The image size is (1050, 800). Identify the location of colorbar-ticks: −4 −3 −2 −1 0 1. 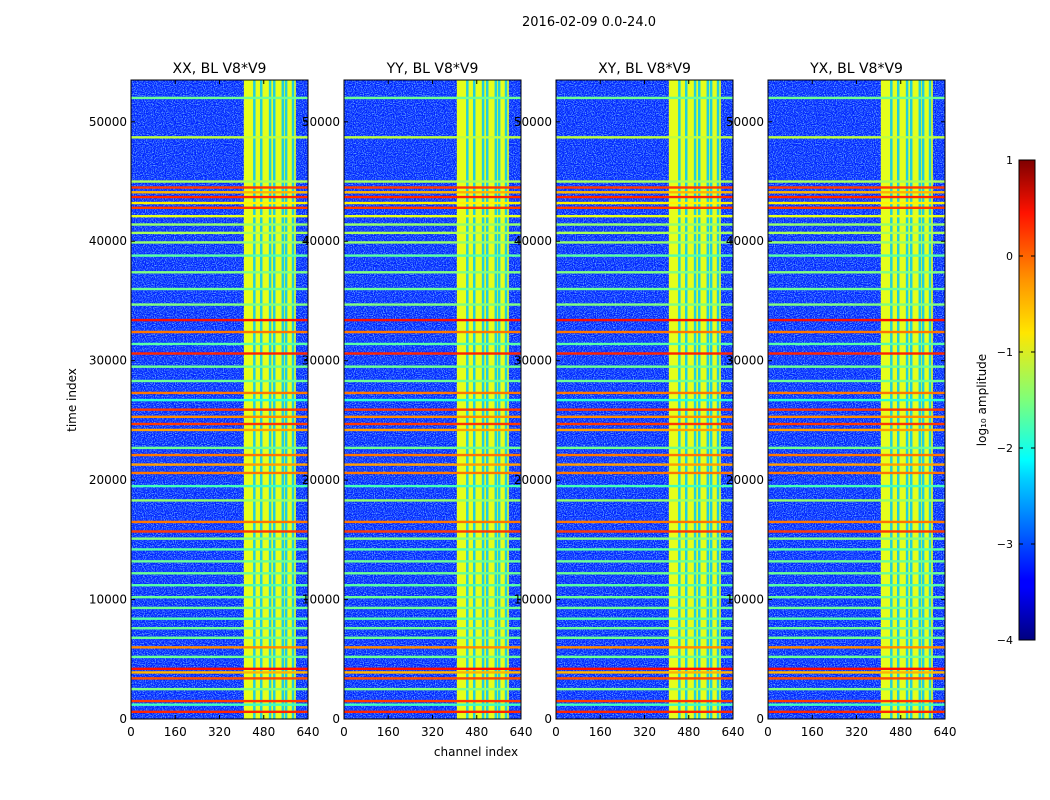
(1016, 400).